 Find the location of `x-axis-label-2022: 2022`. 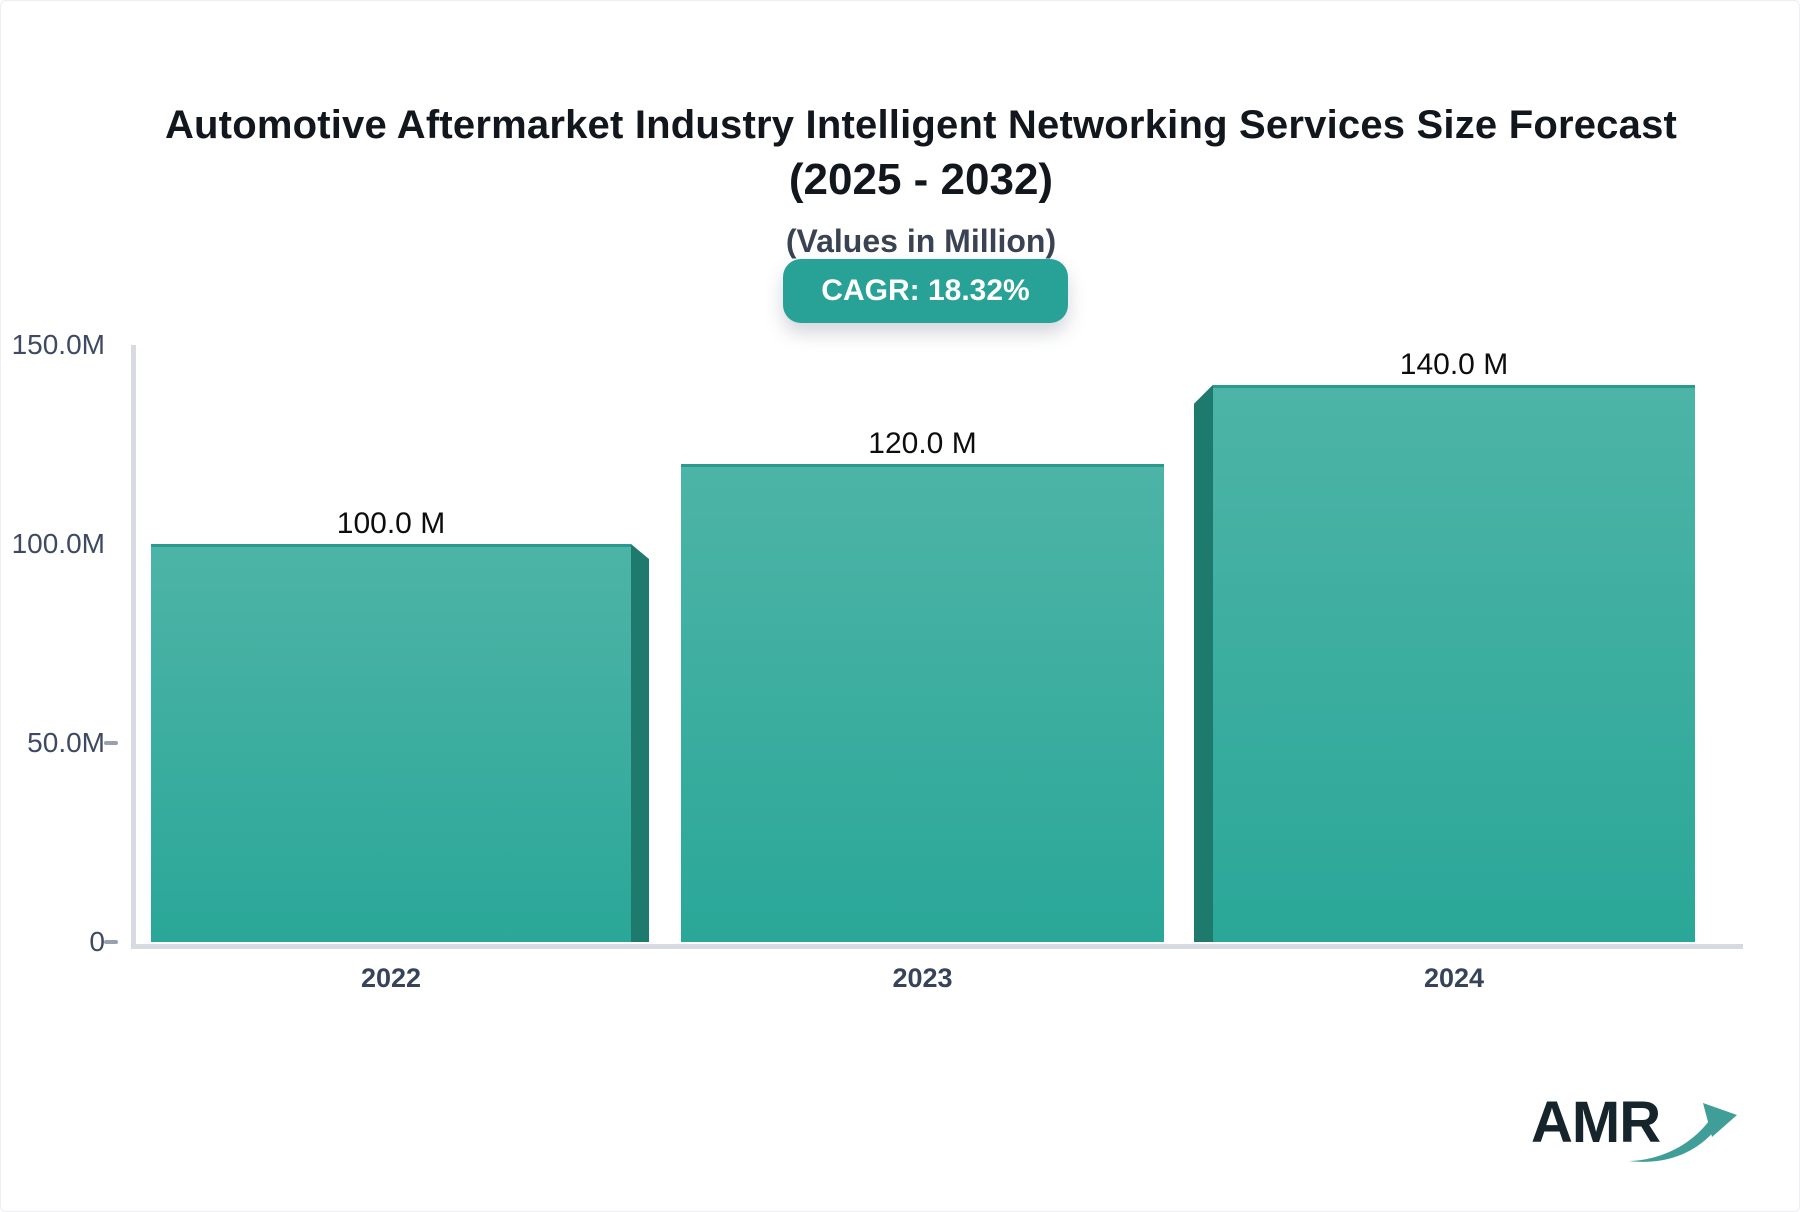

x-axis-label-2022: 2022 is located at coordinates (391, 978).